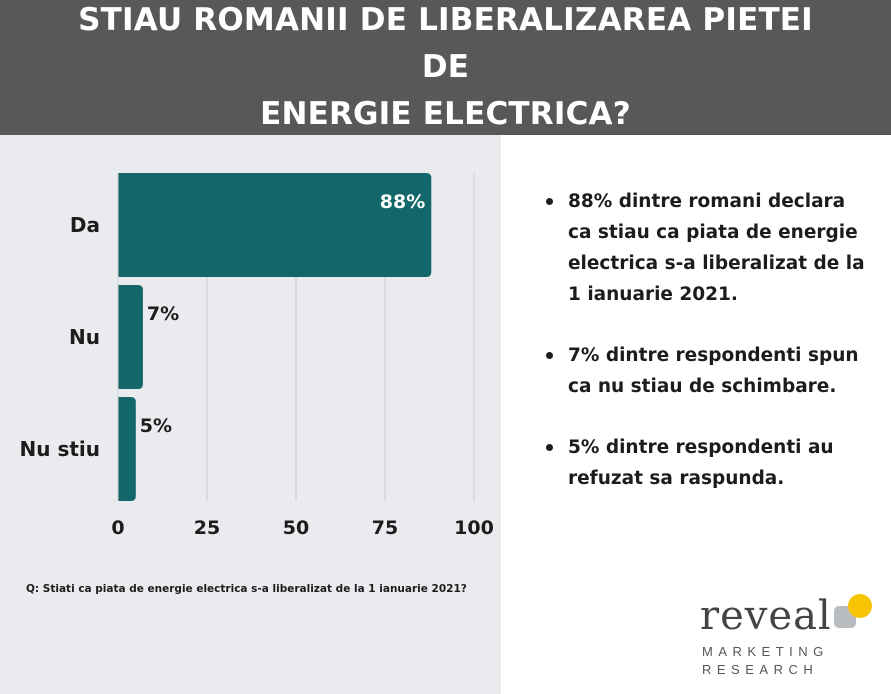  Describe the element at coordinates (84, 337) in the screenshot. I see `category-label: Nu` at that location.